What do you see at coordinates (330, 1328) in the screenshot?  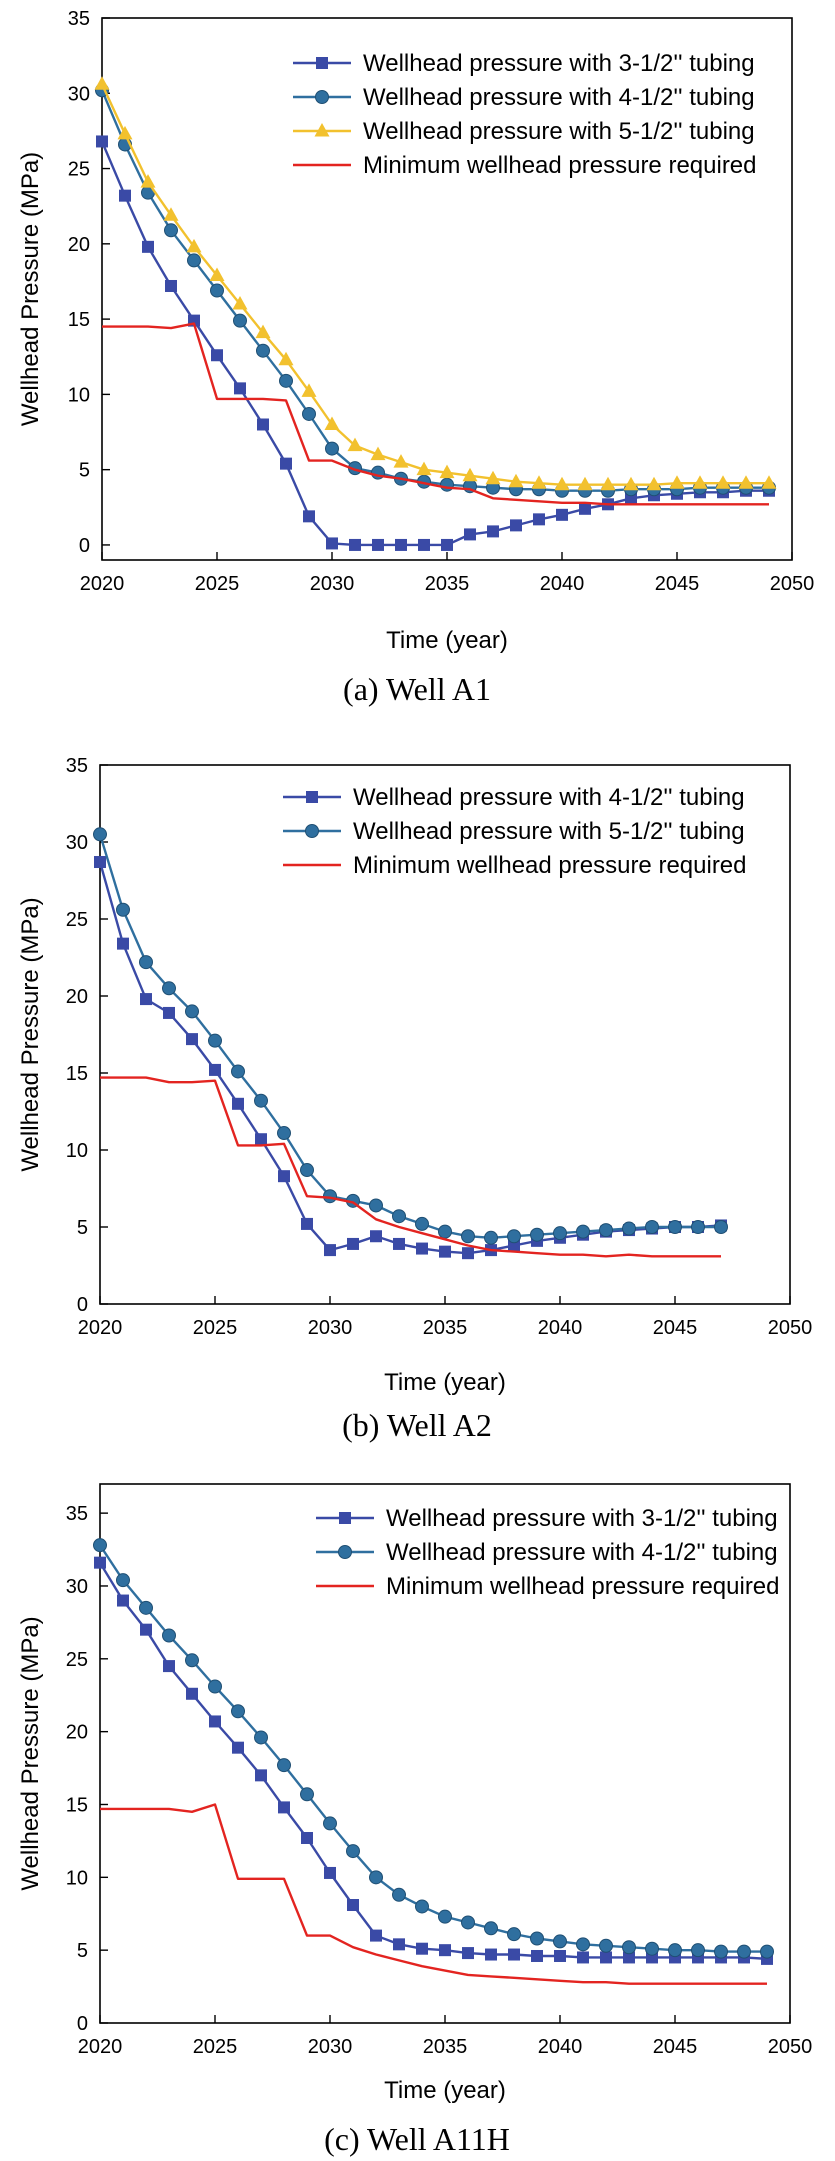 I see `x-tick-label-b: 2030` at bounding box center [330, 1328].